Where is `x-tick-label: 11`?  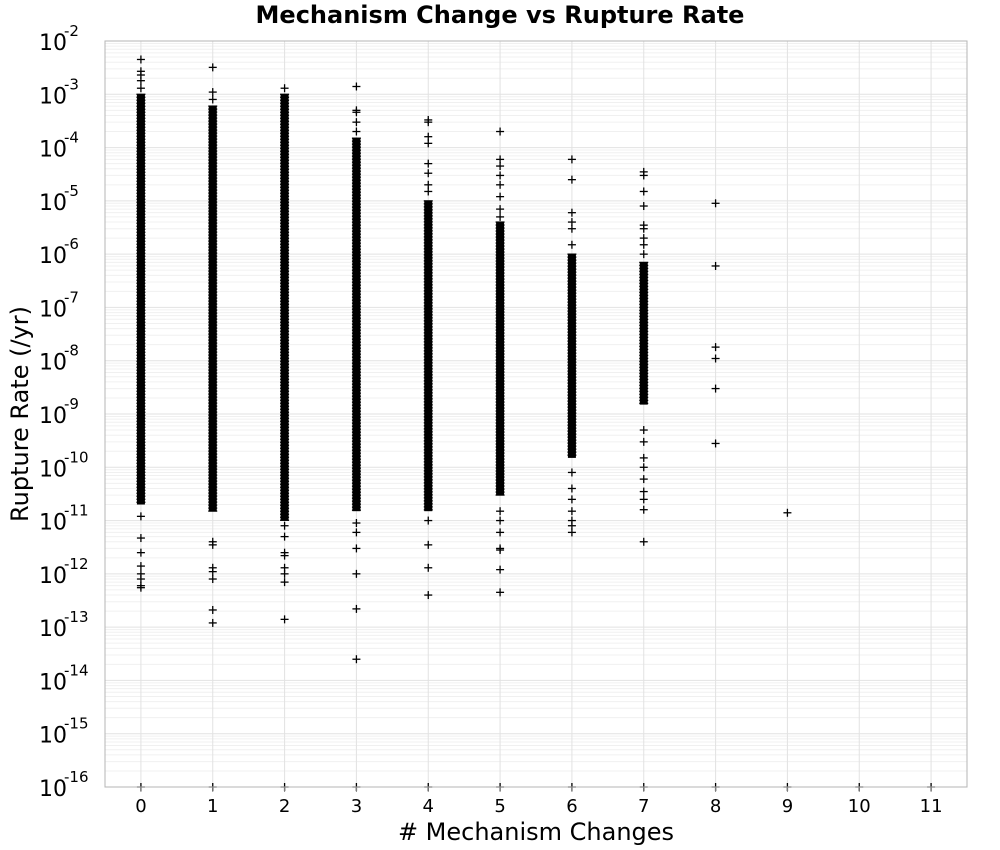 x-tick-label: 11 is located at coordinates (931, 806).